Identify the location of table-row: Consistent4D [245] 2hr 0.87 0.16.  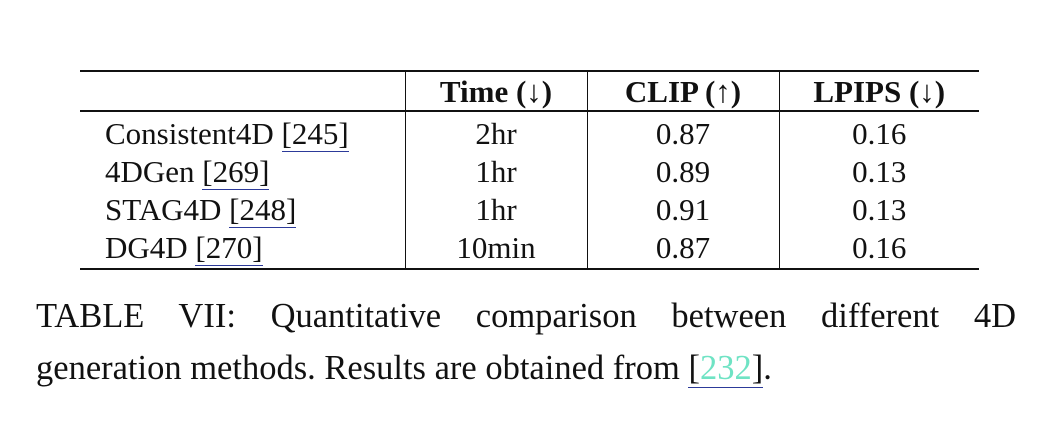
(529, 131).